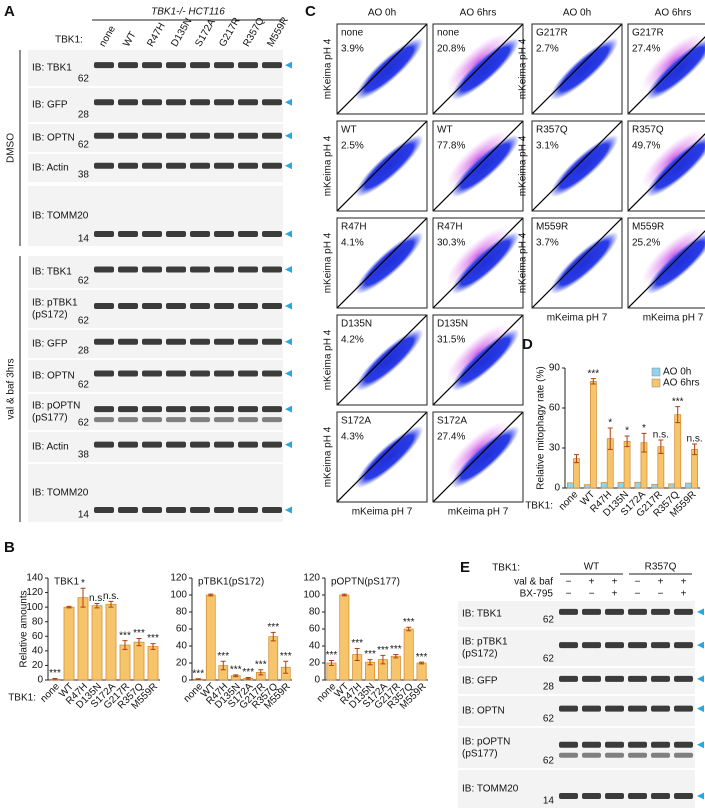  Describe the element at coordinates (480, 681) in the screenshot. I see `blot-label: IB: GFP` at that location.